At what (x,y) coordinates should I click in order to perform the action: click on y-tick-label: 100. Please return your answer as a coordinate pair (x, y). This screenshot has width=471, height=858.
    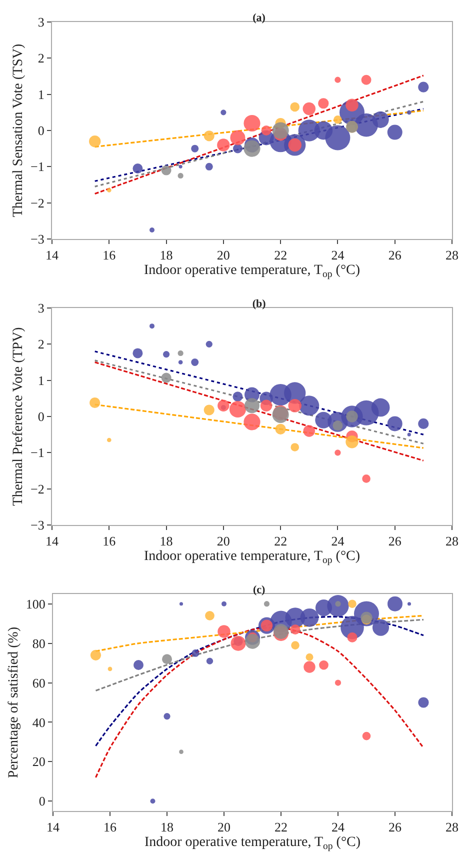
    Looking at the image, I should click on (36, 604).